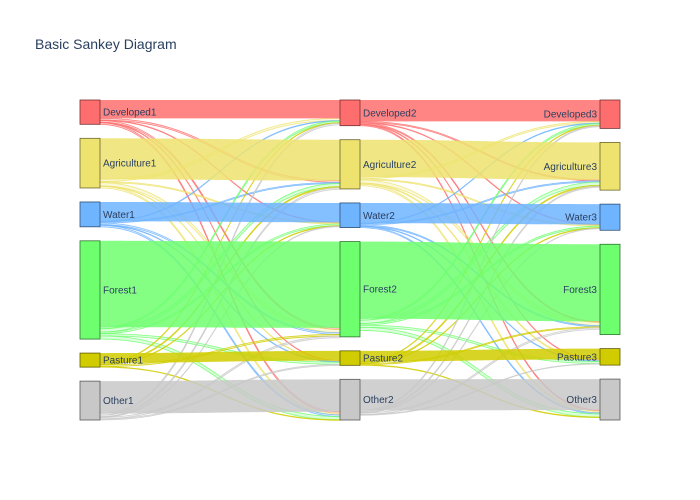 This screenshot has width=700, height=500. What do you see at coordinates (581, 218) in the screenshot?
I see `node-label-water3: Water3` at bounding box center [581, 218].